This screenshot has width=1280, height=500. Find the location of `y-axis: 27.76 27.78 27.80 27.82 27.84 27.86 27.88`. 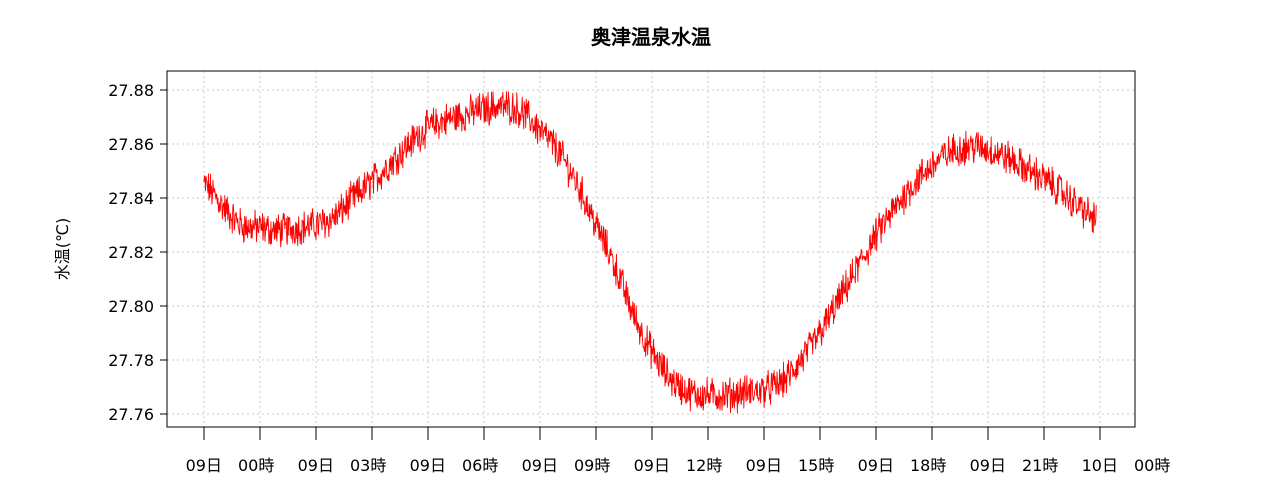

y-axis: 27.76 27.78 27.80 27.82 27.84 27.86 27.88 is located at coordinates (137, 252).